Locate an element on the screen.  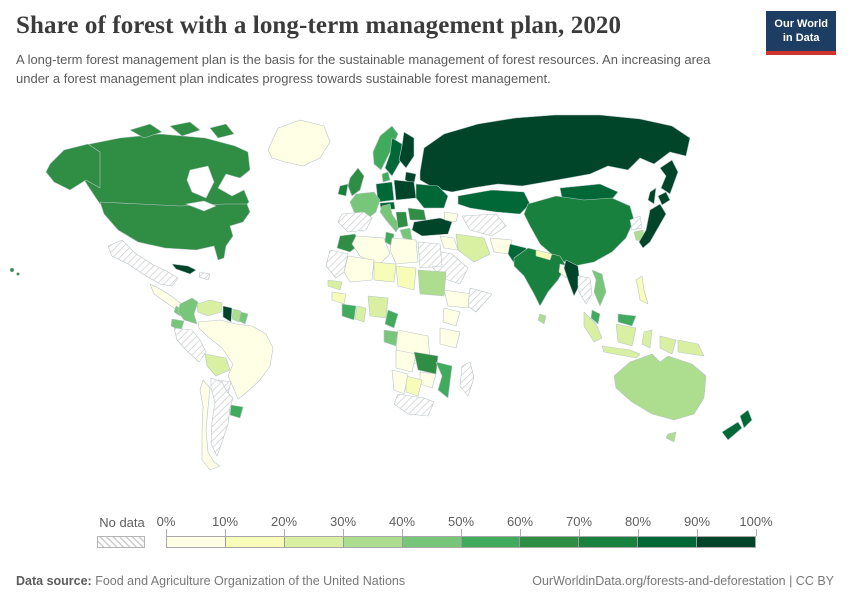
country-north-korea is located at coordinates (636, 223).